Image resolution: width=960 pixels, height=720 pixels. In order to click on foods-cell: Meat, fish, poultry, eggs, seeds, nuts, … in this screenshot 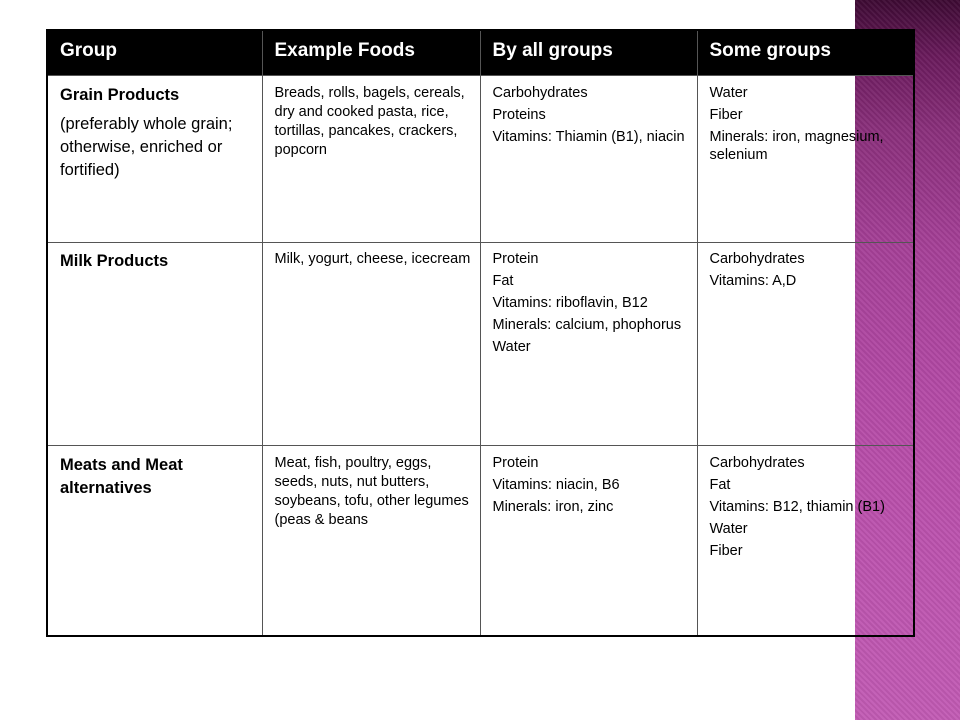, I will do `click(371, 540)`.